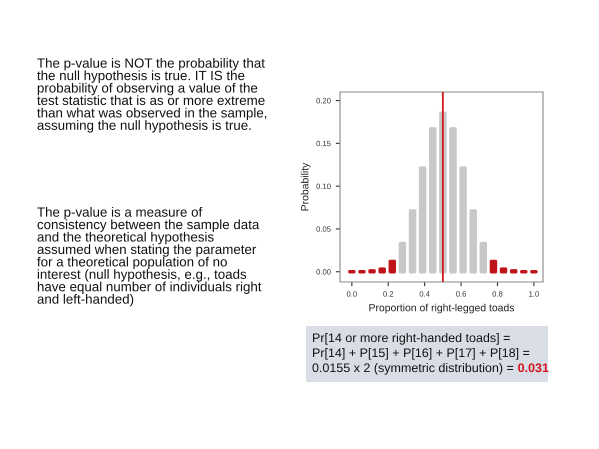 Image resolution: width=599 pixels, height=449 pixels. Describe the element at coordinates (441, 309) in the screenshot. I see `x-axis-title: Proportion of right-legged toads` at that location.